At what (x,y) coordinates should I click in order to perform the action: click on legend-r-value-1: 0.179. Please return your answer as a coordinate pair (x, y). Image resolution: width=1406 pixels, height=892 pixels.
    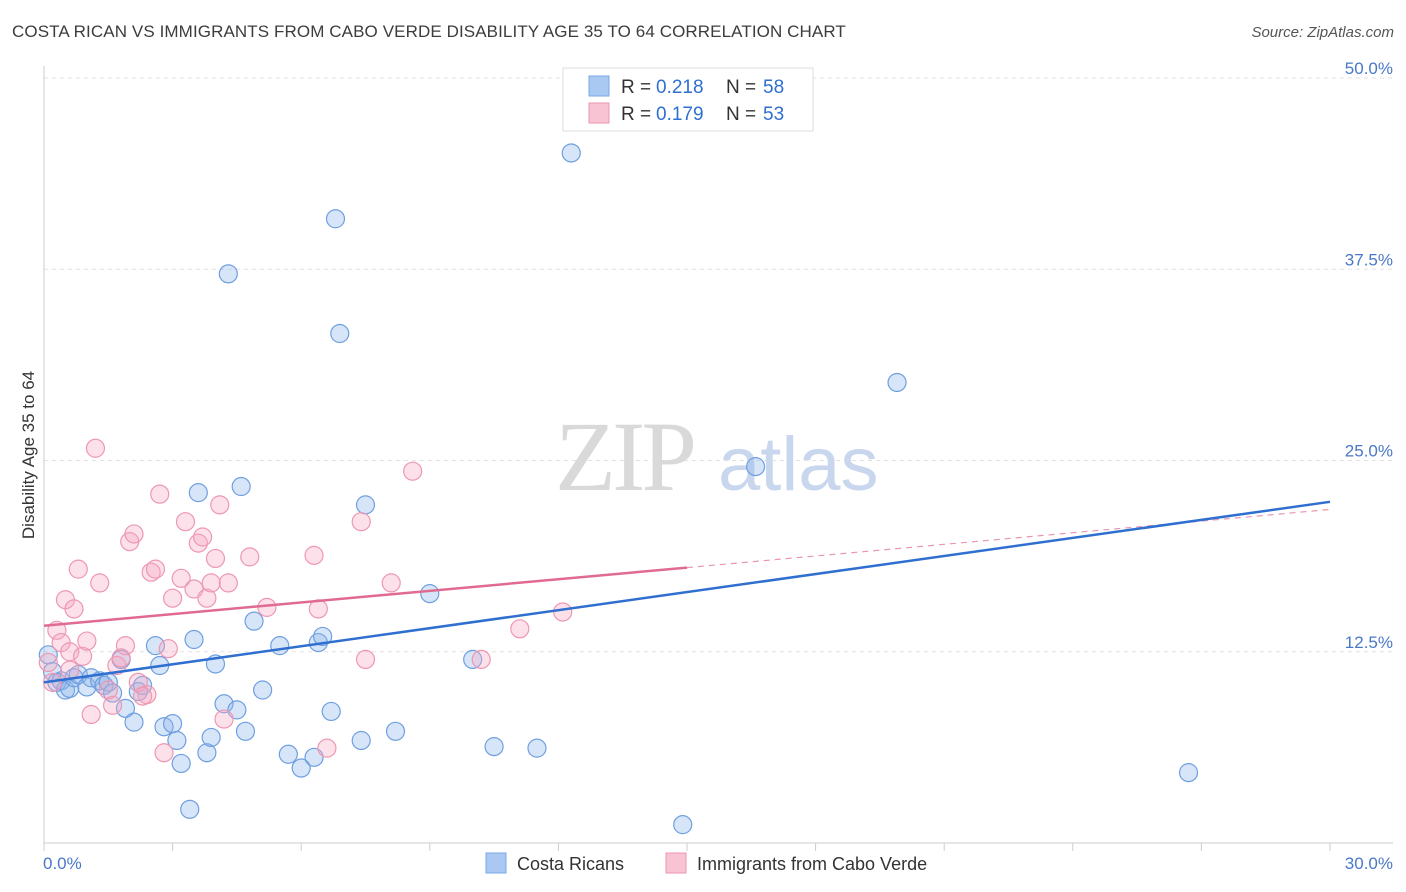
    Looking at the image, I should click on (680, 114).